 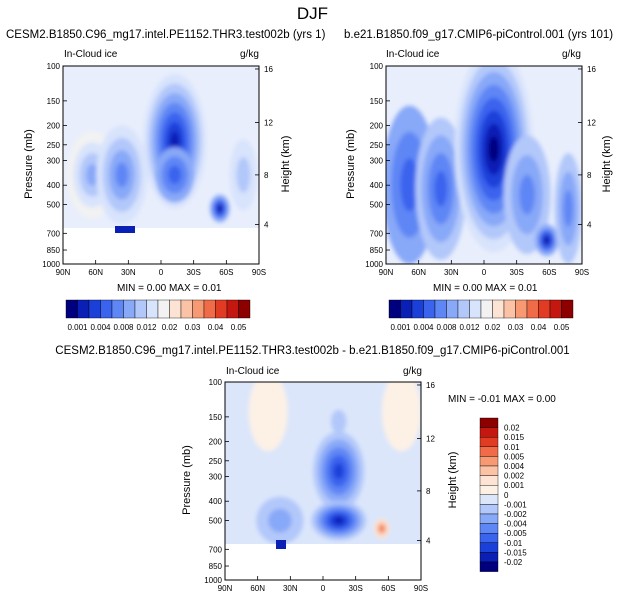 What do you see at coordinates (216, 417) in the screenshot?
I see `panel-3-ytick-label: 150` at bounding box center [216, 417].